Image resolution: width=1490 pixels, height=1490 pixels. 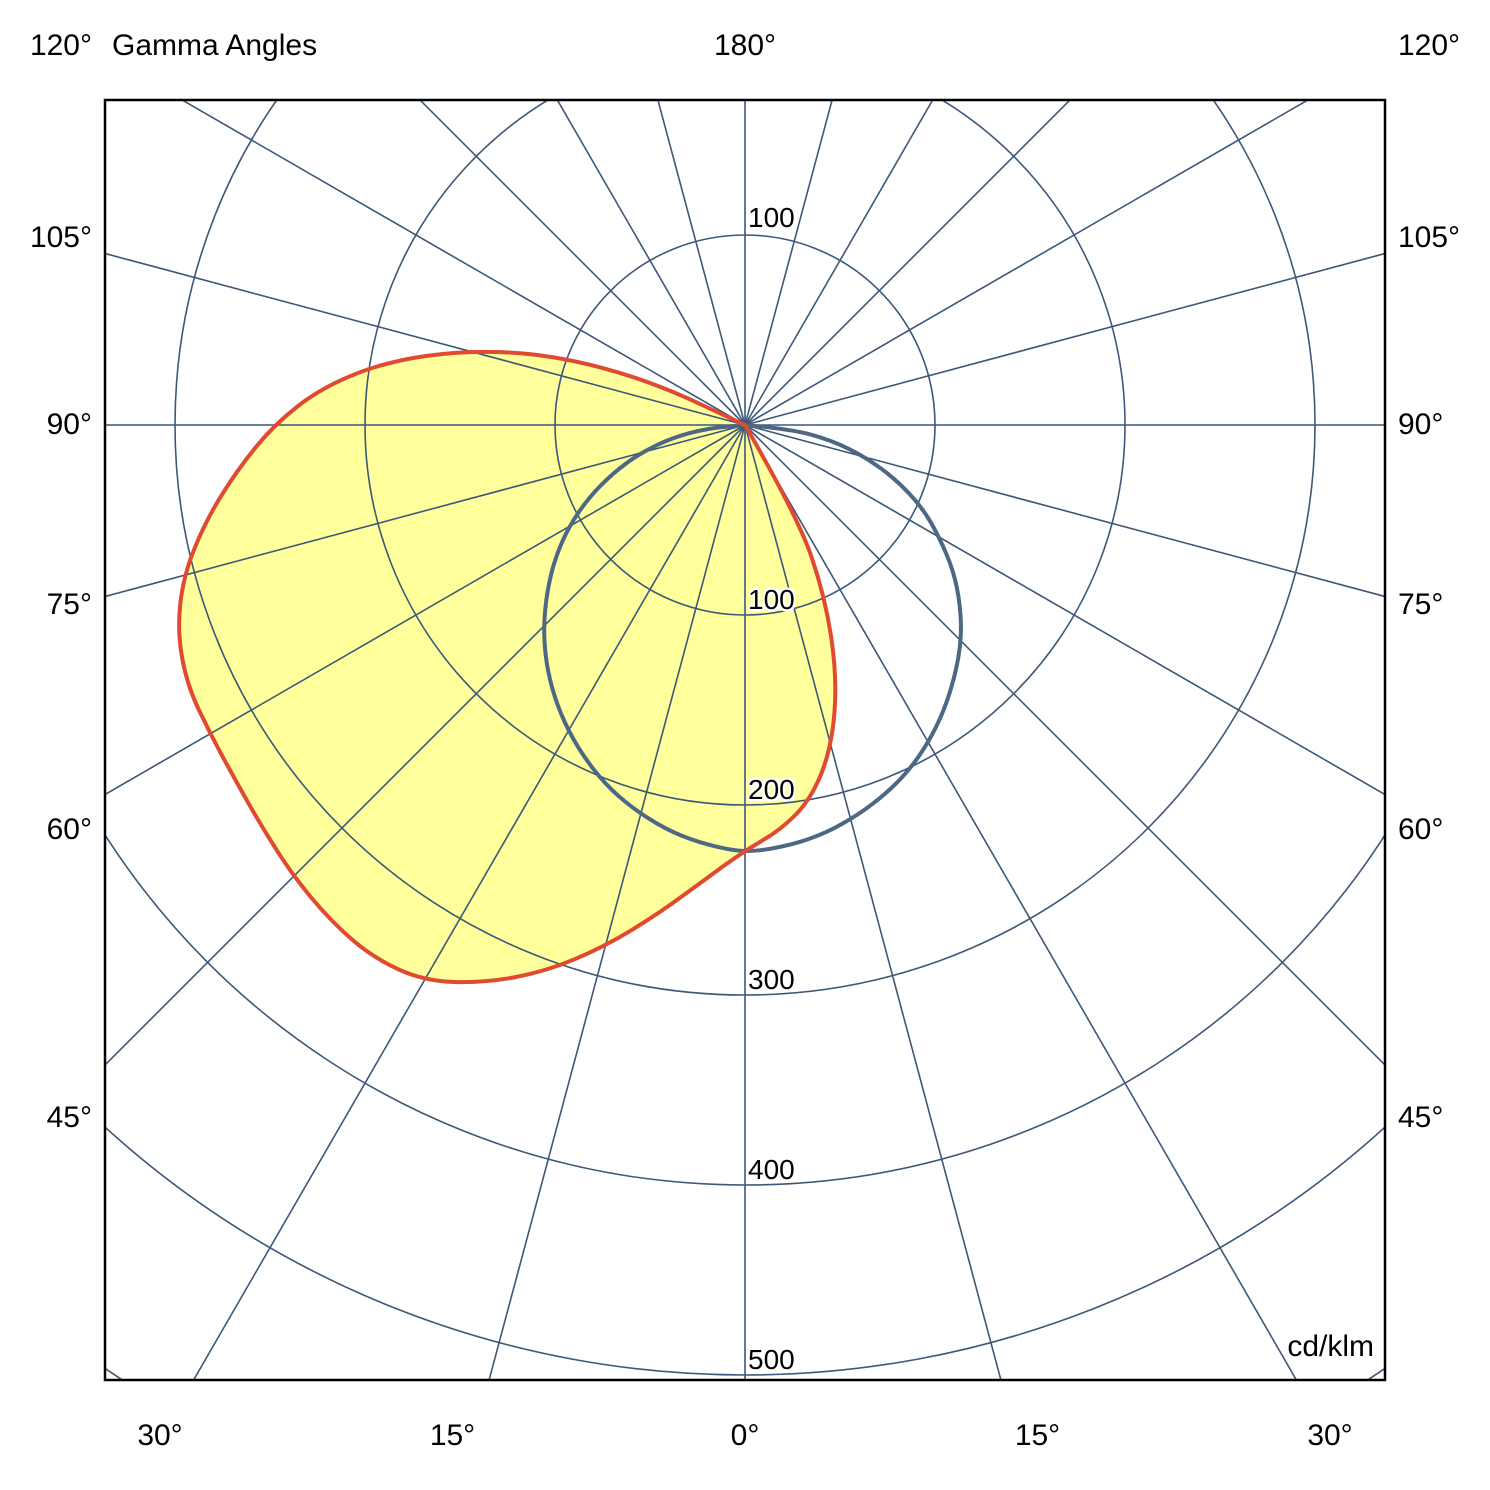 I want to click on gamma-label-bottom-1: 15°, so click(x=452, y=1435).